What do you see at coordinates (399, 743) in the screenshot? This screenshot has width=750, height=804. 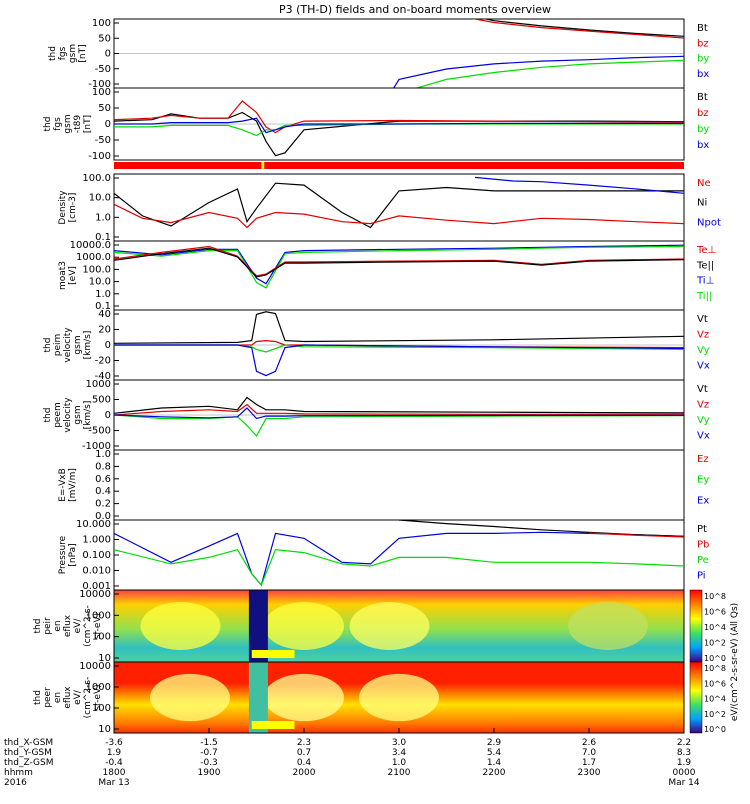 I see `x-column-value: 3.0` at bounding box center [399, 743].